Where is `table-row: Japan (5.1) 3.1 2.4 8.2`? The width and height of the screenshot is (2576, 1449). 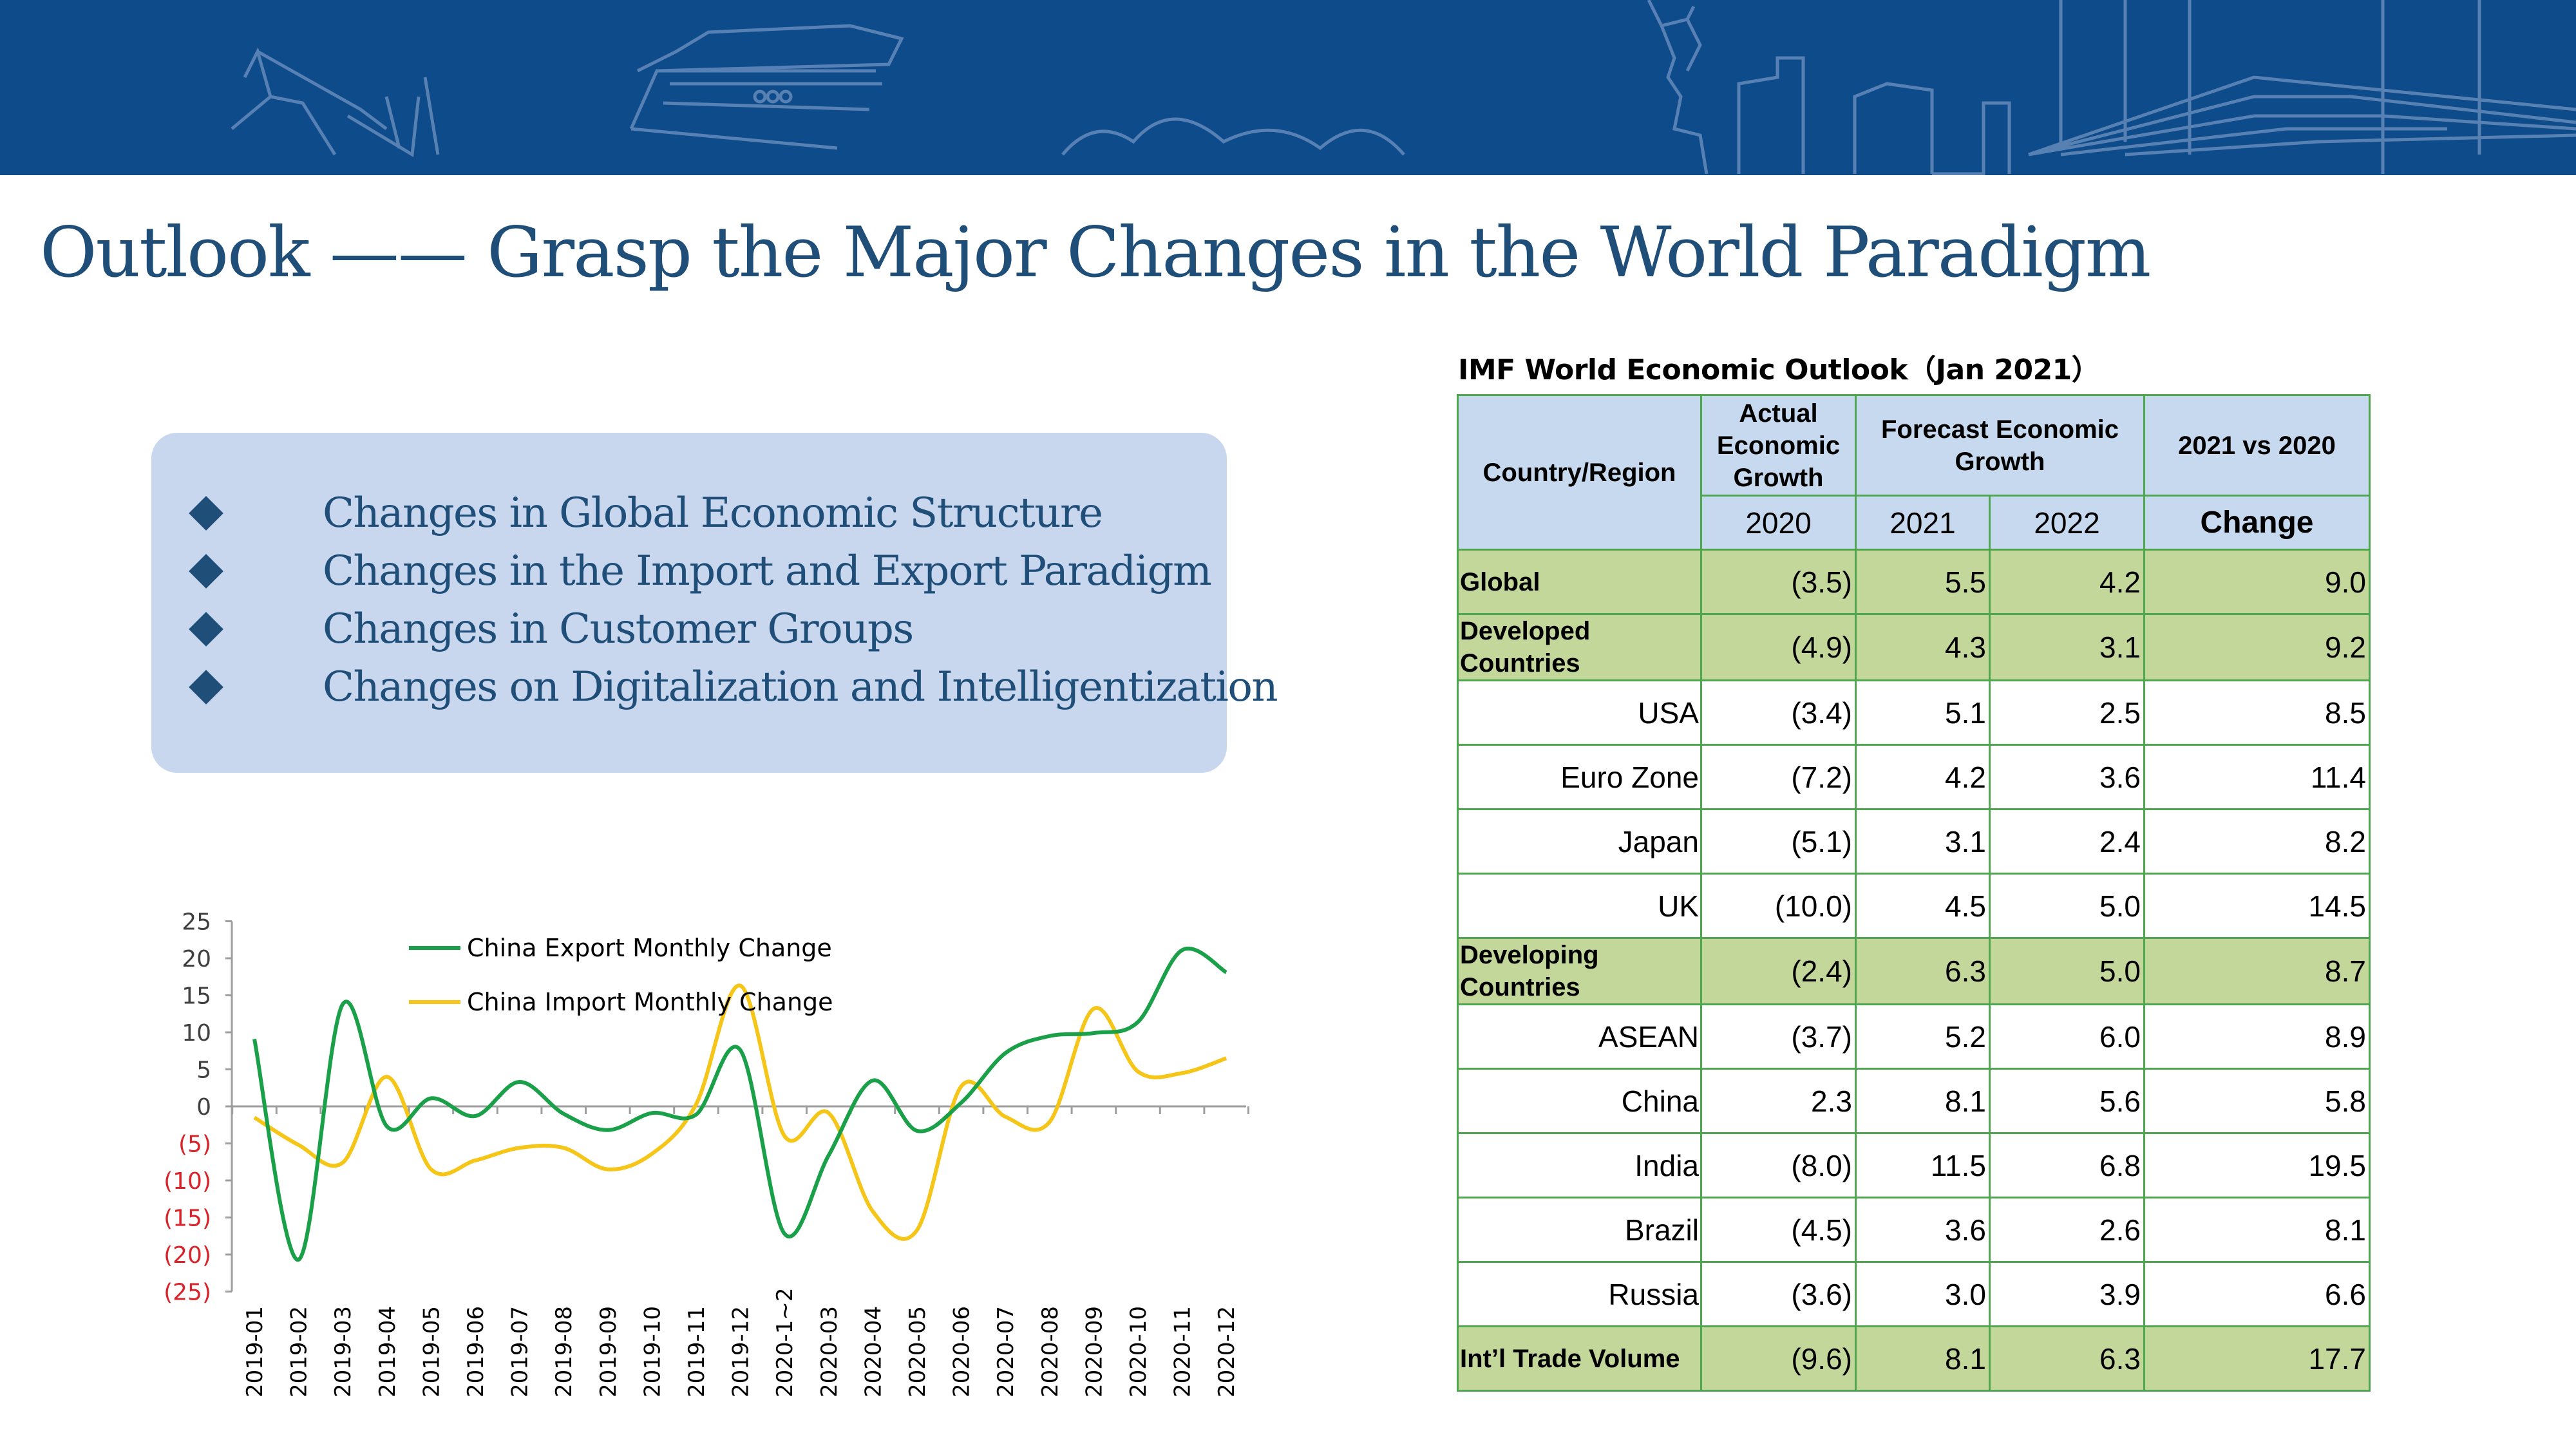
table-row: Japan (5.1) 3.1 2.4 8.2 is located at coordinates (1914, 842).